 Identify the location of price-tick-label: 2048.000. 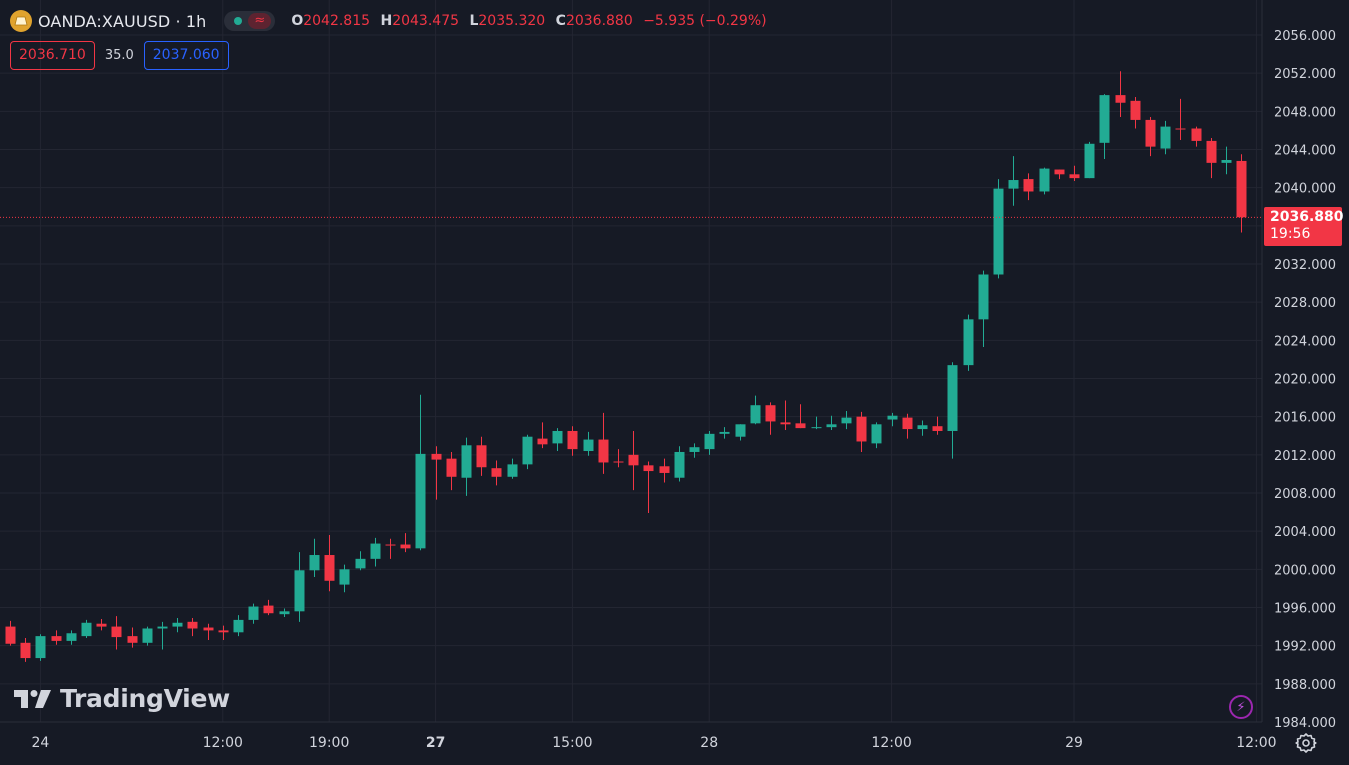
(1305, 112).